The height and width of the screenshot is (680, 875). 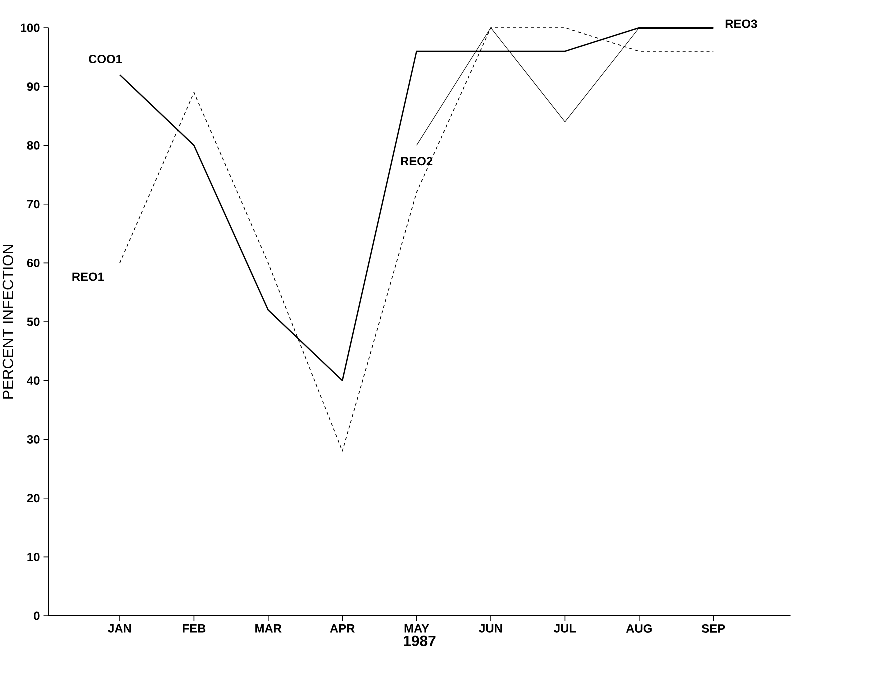 I want to click on y-tick-label: 70, so click(x=33, y=204).